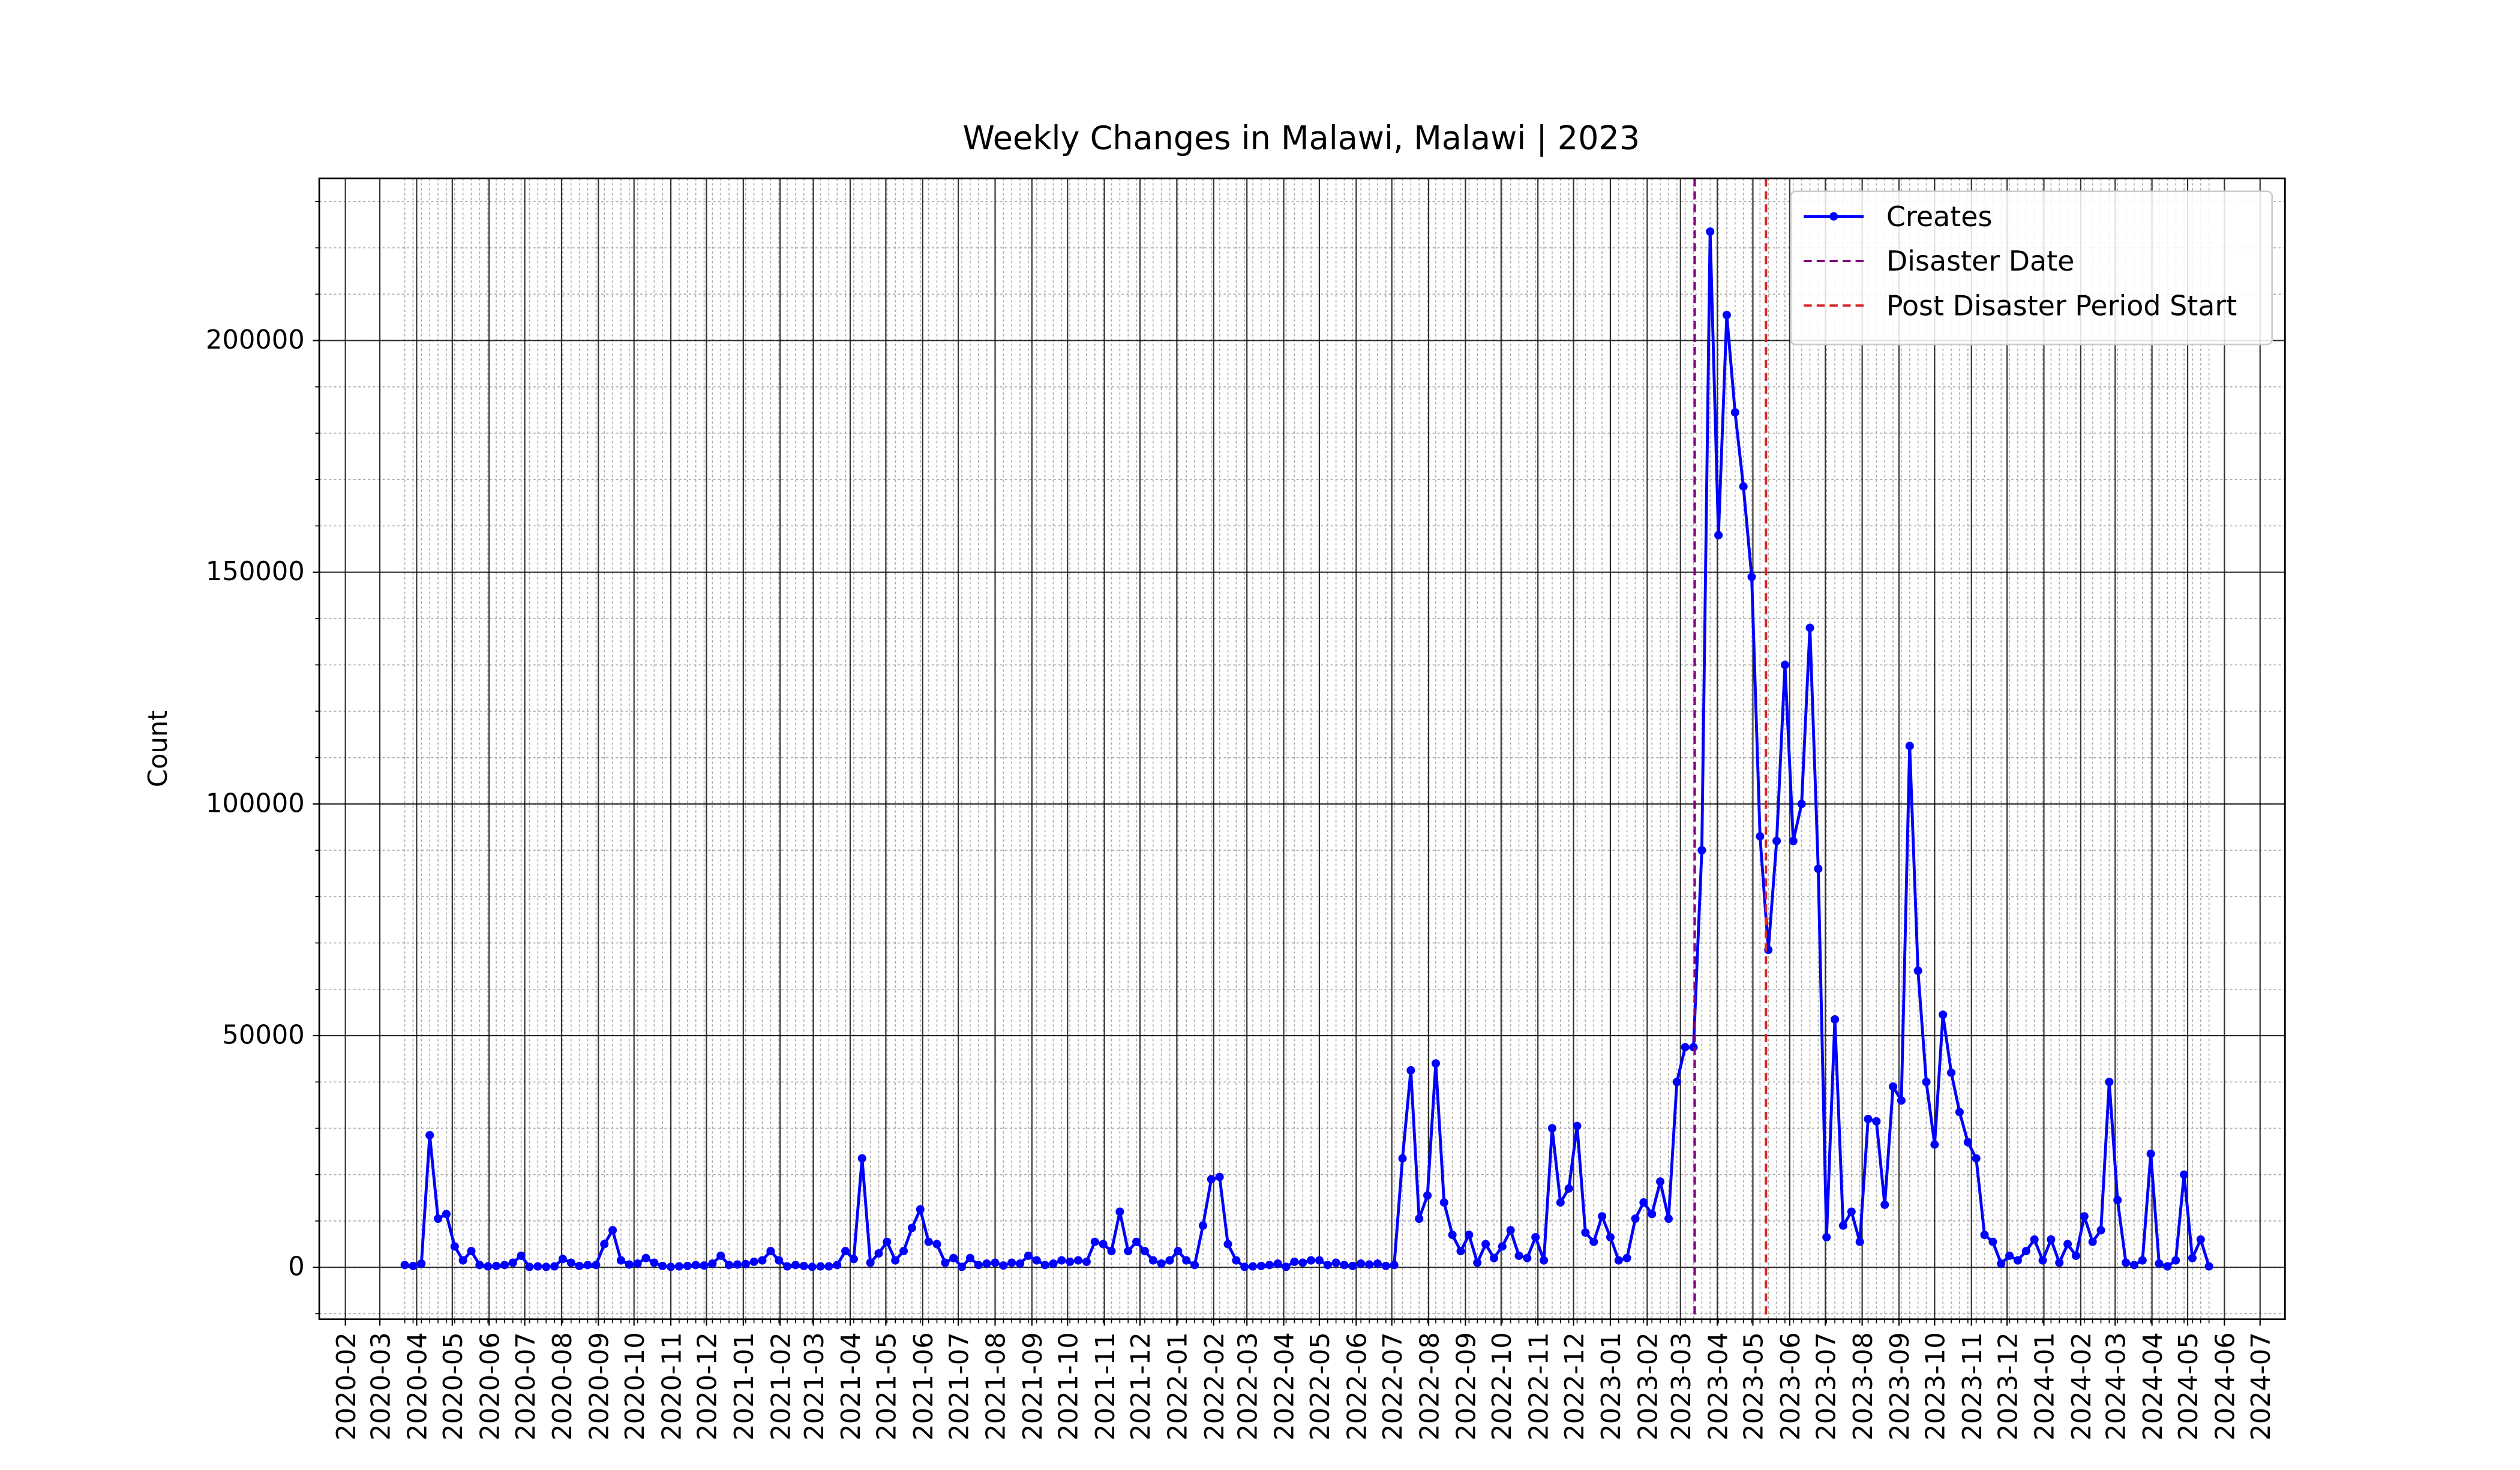 The width and height of the screenshot is (2520, 1470). I want to click on x-tick-label: 2021-12, so click(1141, 1386).